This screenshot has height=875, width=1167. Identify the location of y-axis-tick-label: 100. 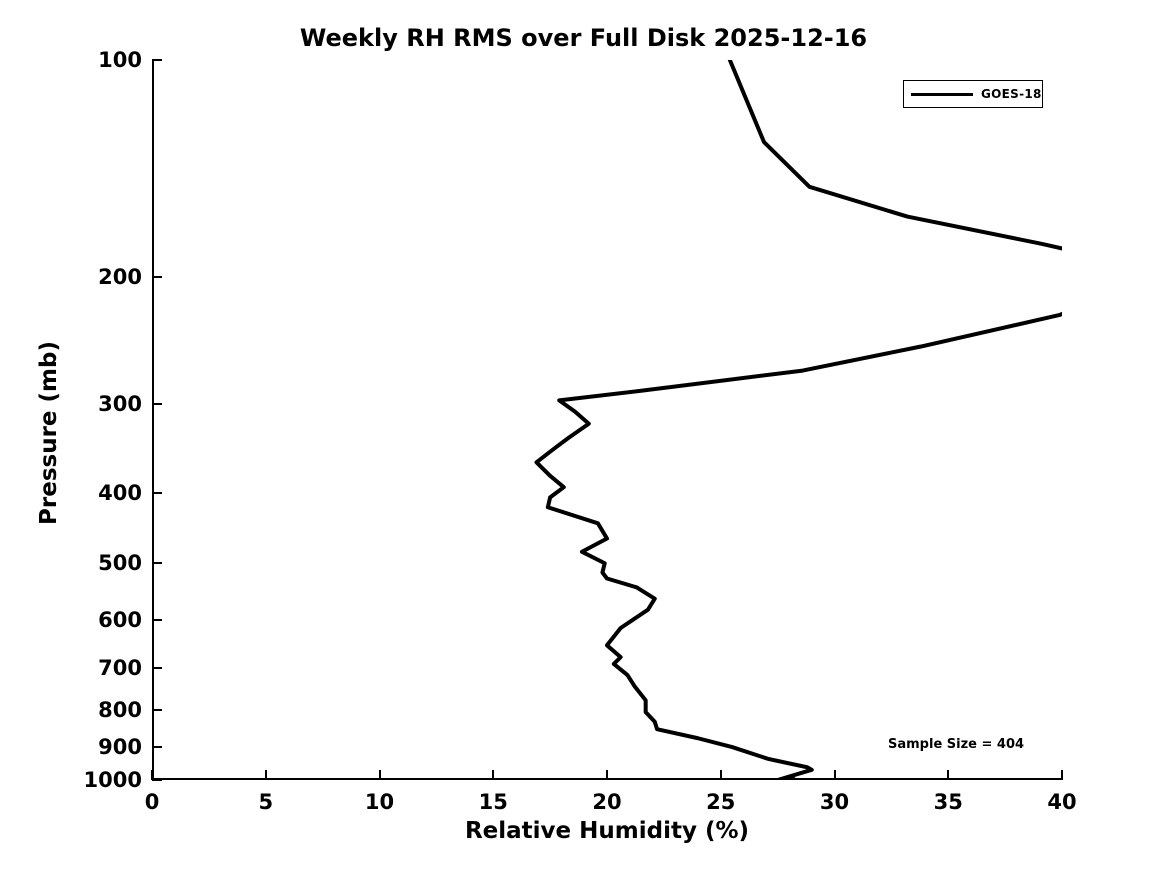
(120, 60).